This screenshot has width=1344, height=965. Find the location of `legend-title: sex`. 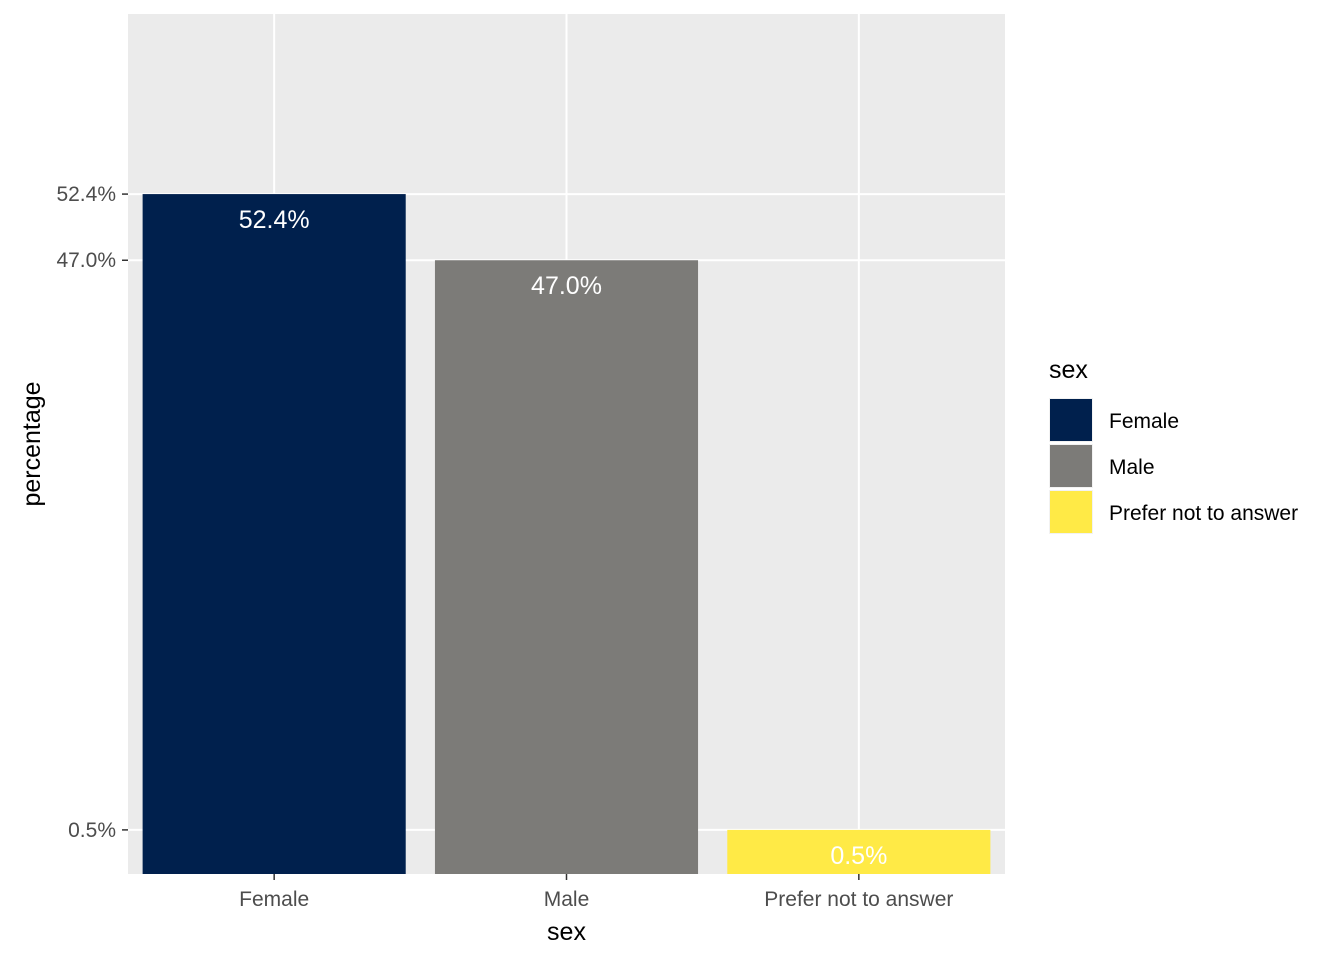

legend-title: sex is located at coordinates (1068, 370).